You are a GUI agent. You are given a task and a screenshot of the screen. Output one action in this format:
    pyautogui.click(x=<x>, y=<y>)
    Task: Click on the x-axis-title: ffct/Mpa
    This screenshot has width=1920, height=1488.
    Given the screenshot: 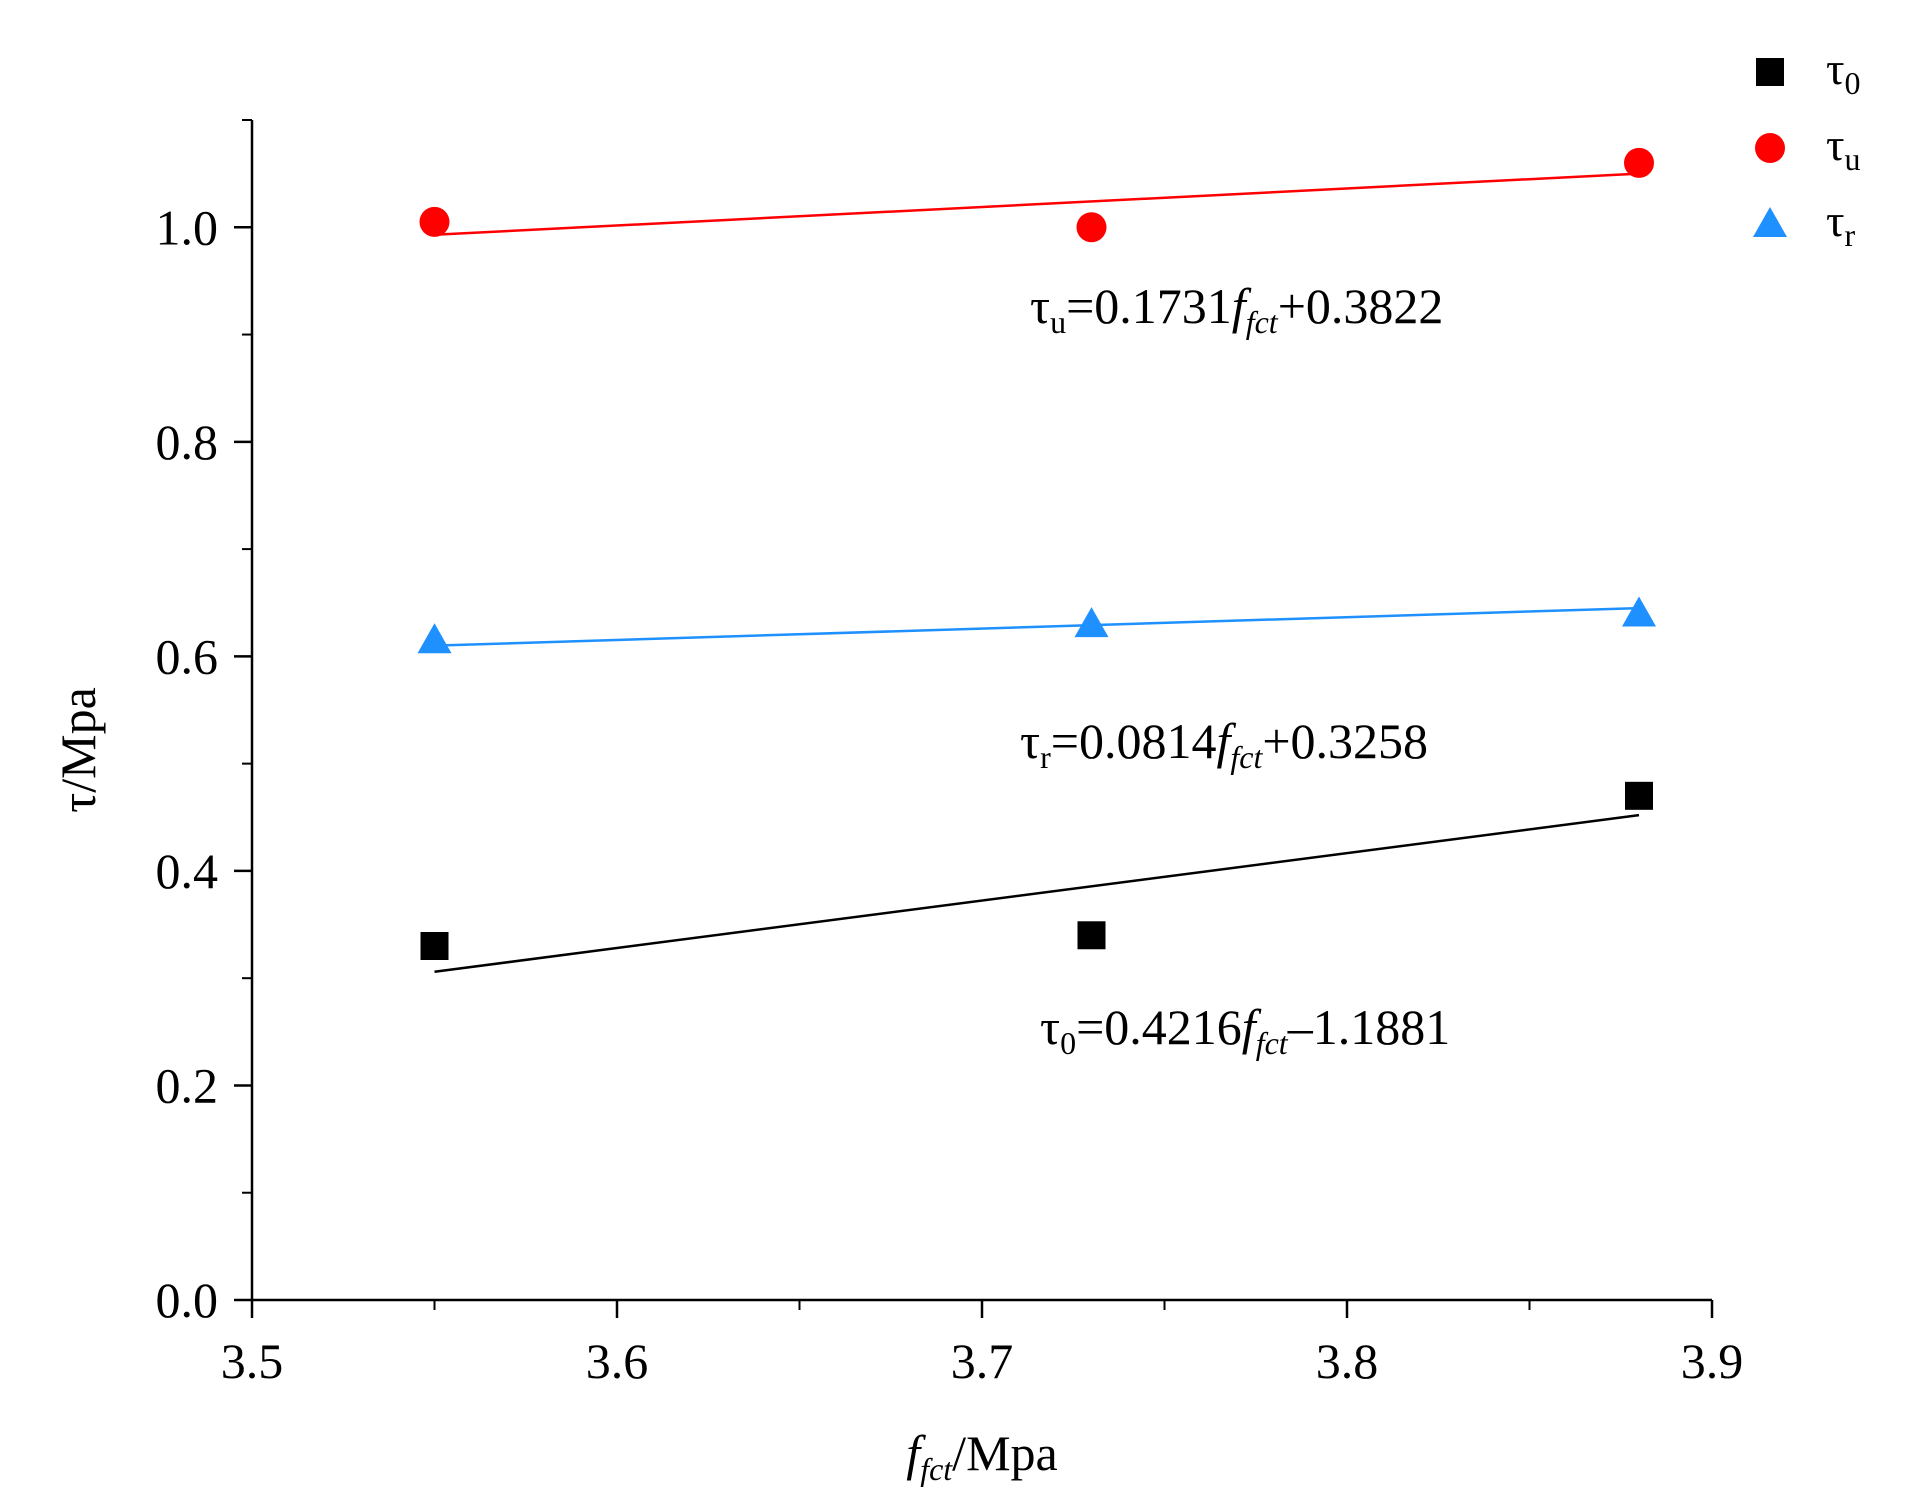 What is the action you would take?
    pyautogui.click(x=981, y=1456)
    